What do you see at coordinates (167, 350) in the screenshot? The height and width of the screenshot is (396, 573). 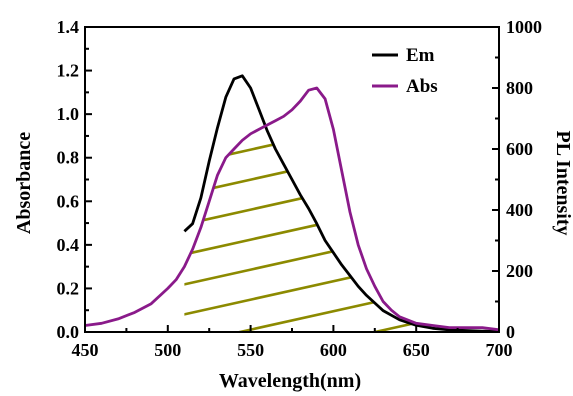 I see `x-tick-label: 500` at bounding box center [167, 350].